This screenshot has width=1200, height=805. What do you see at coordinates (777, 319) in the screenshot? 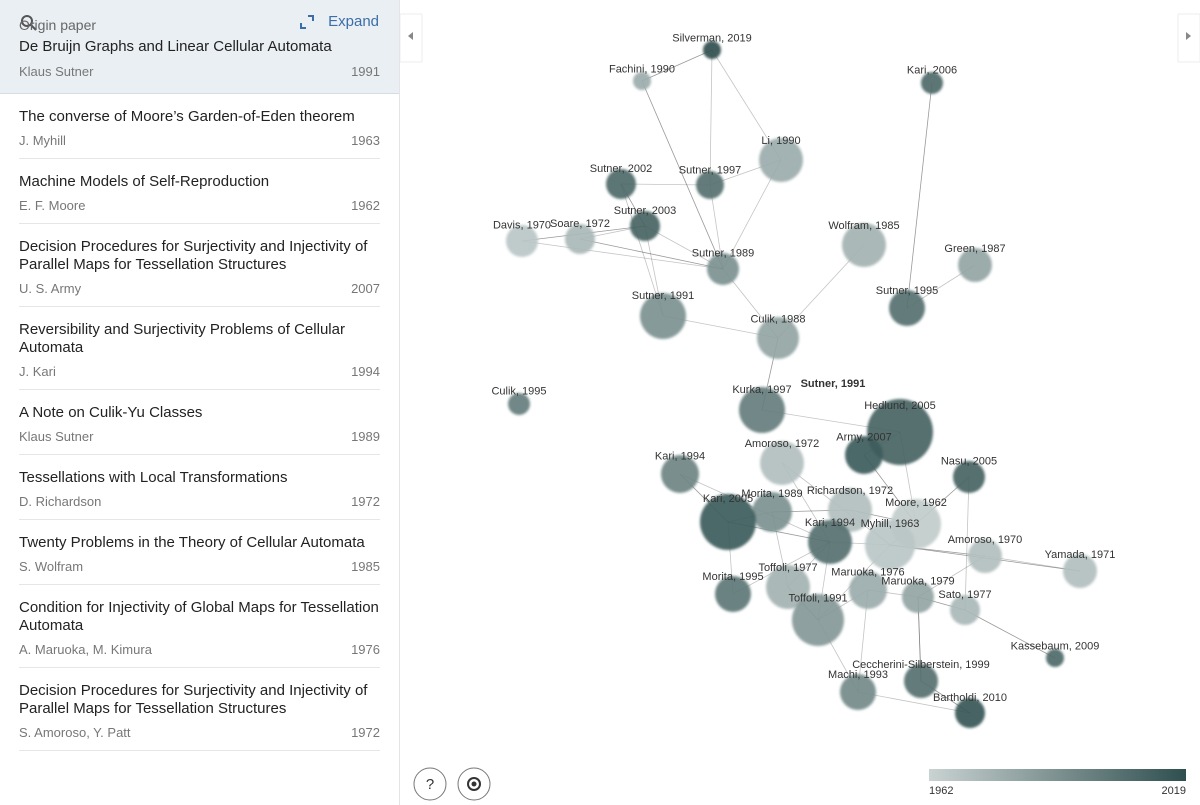
I see `node-label: Culik, 1988` at bounding box center [777, 319].